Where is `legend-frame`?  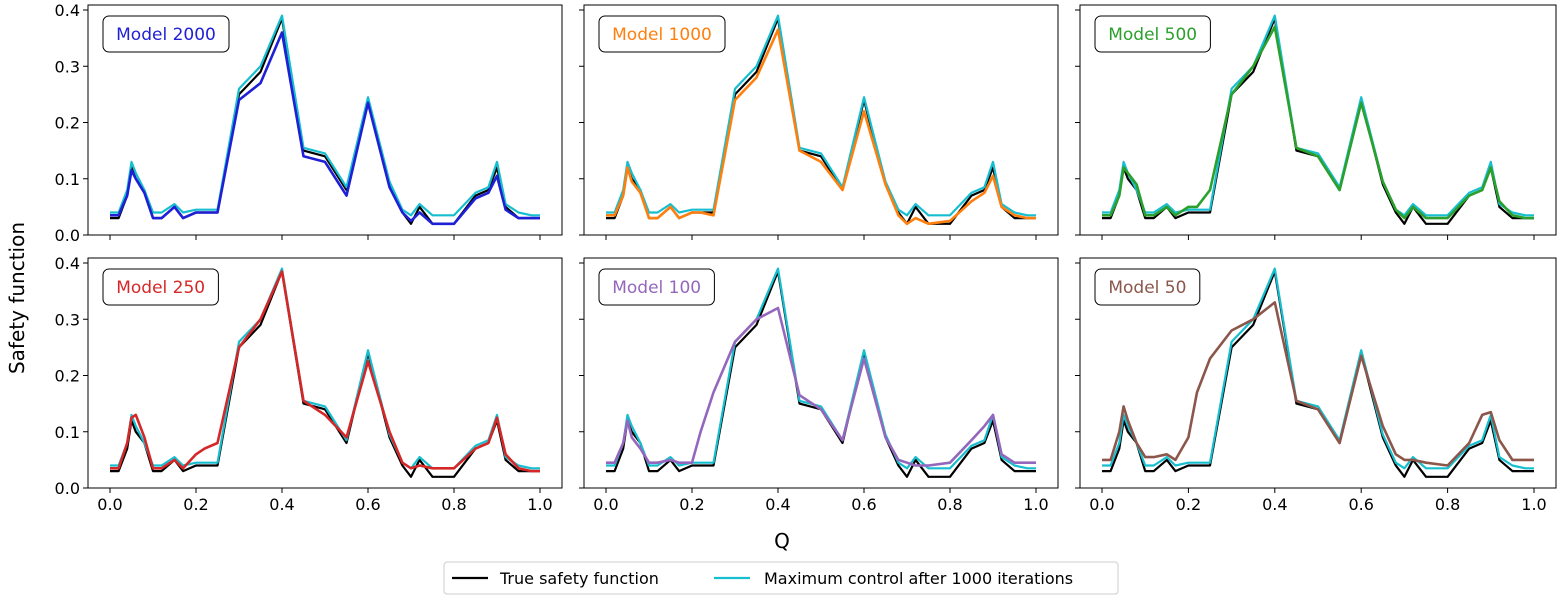 legend-frame is located at coordinates (781, 578).